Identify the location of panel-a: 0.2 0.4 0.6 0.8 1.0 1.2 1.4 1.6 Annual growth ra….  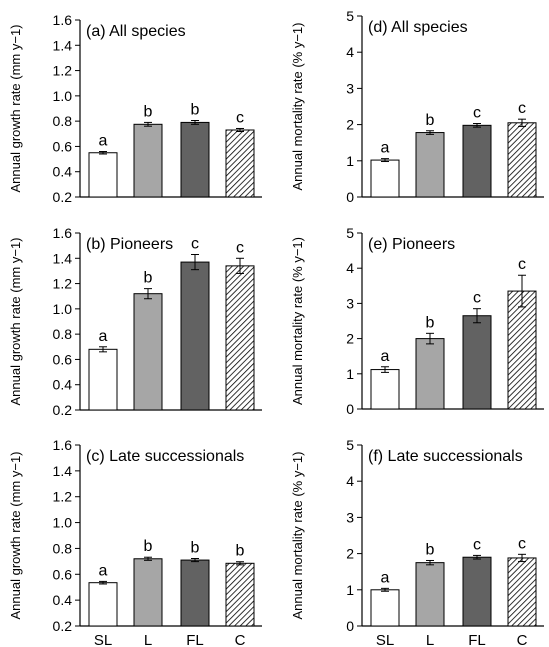
(135, 108).